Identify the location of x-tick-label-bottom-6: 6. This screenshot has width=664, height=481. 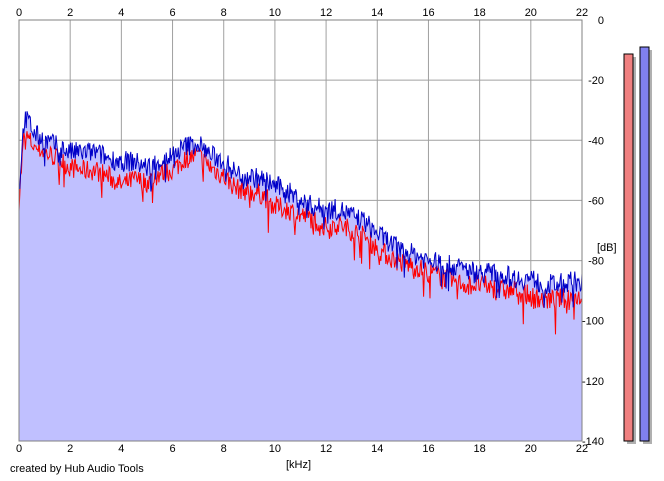
(172, 449).